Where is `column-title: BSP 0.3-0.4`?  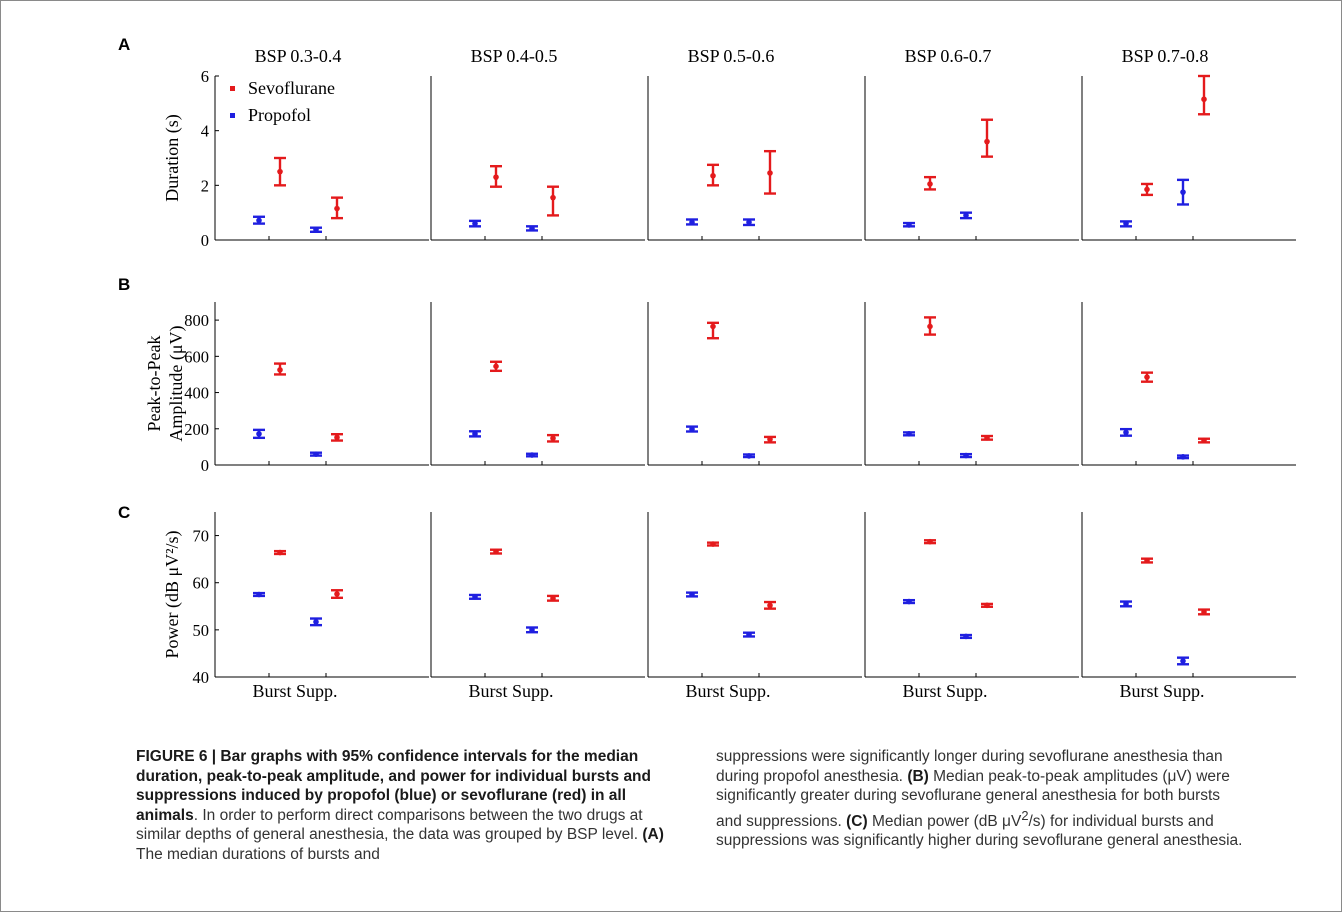
column-title: BSP 0.3-0.4 is located at coordinates (298, 56).